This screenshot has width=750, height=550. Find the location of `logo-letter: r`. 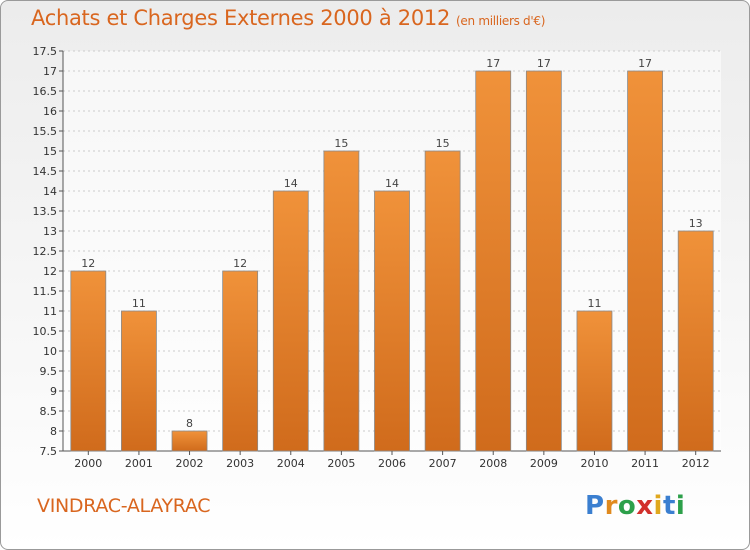

logo-letter: r is located at coordinates (611, 506).